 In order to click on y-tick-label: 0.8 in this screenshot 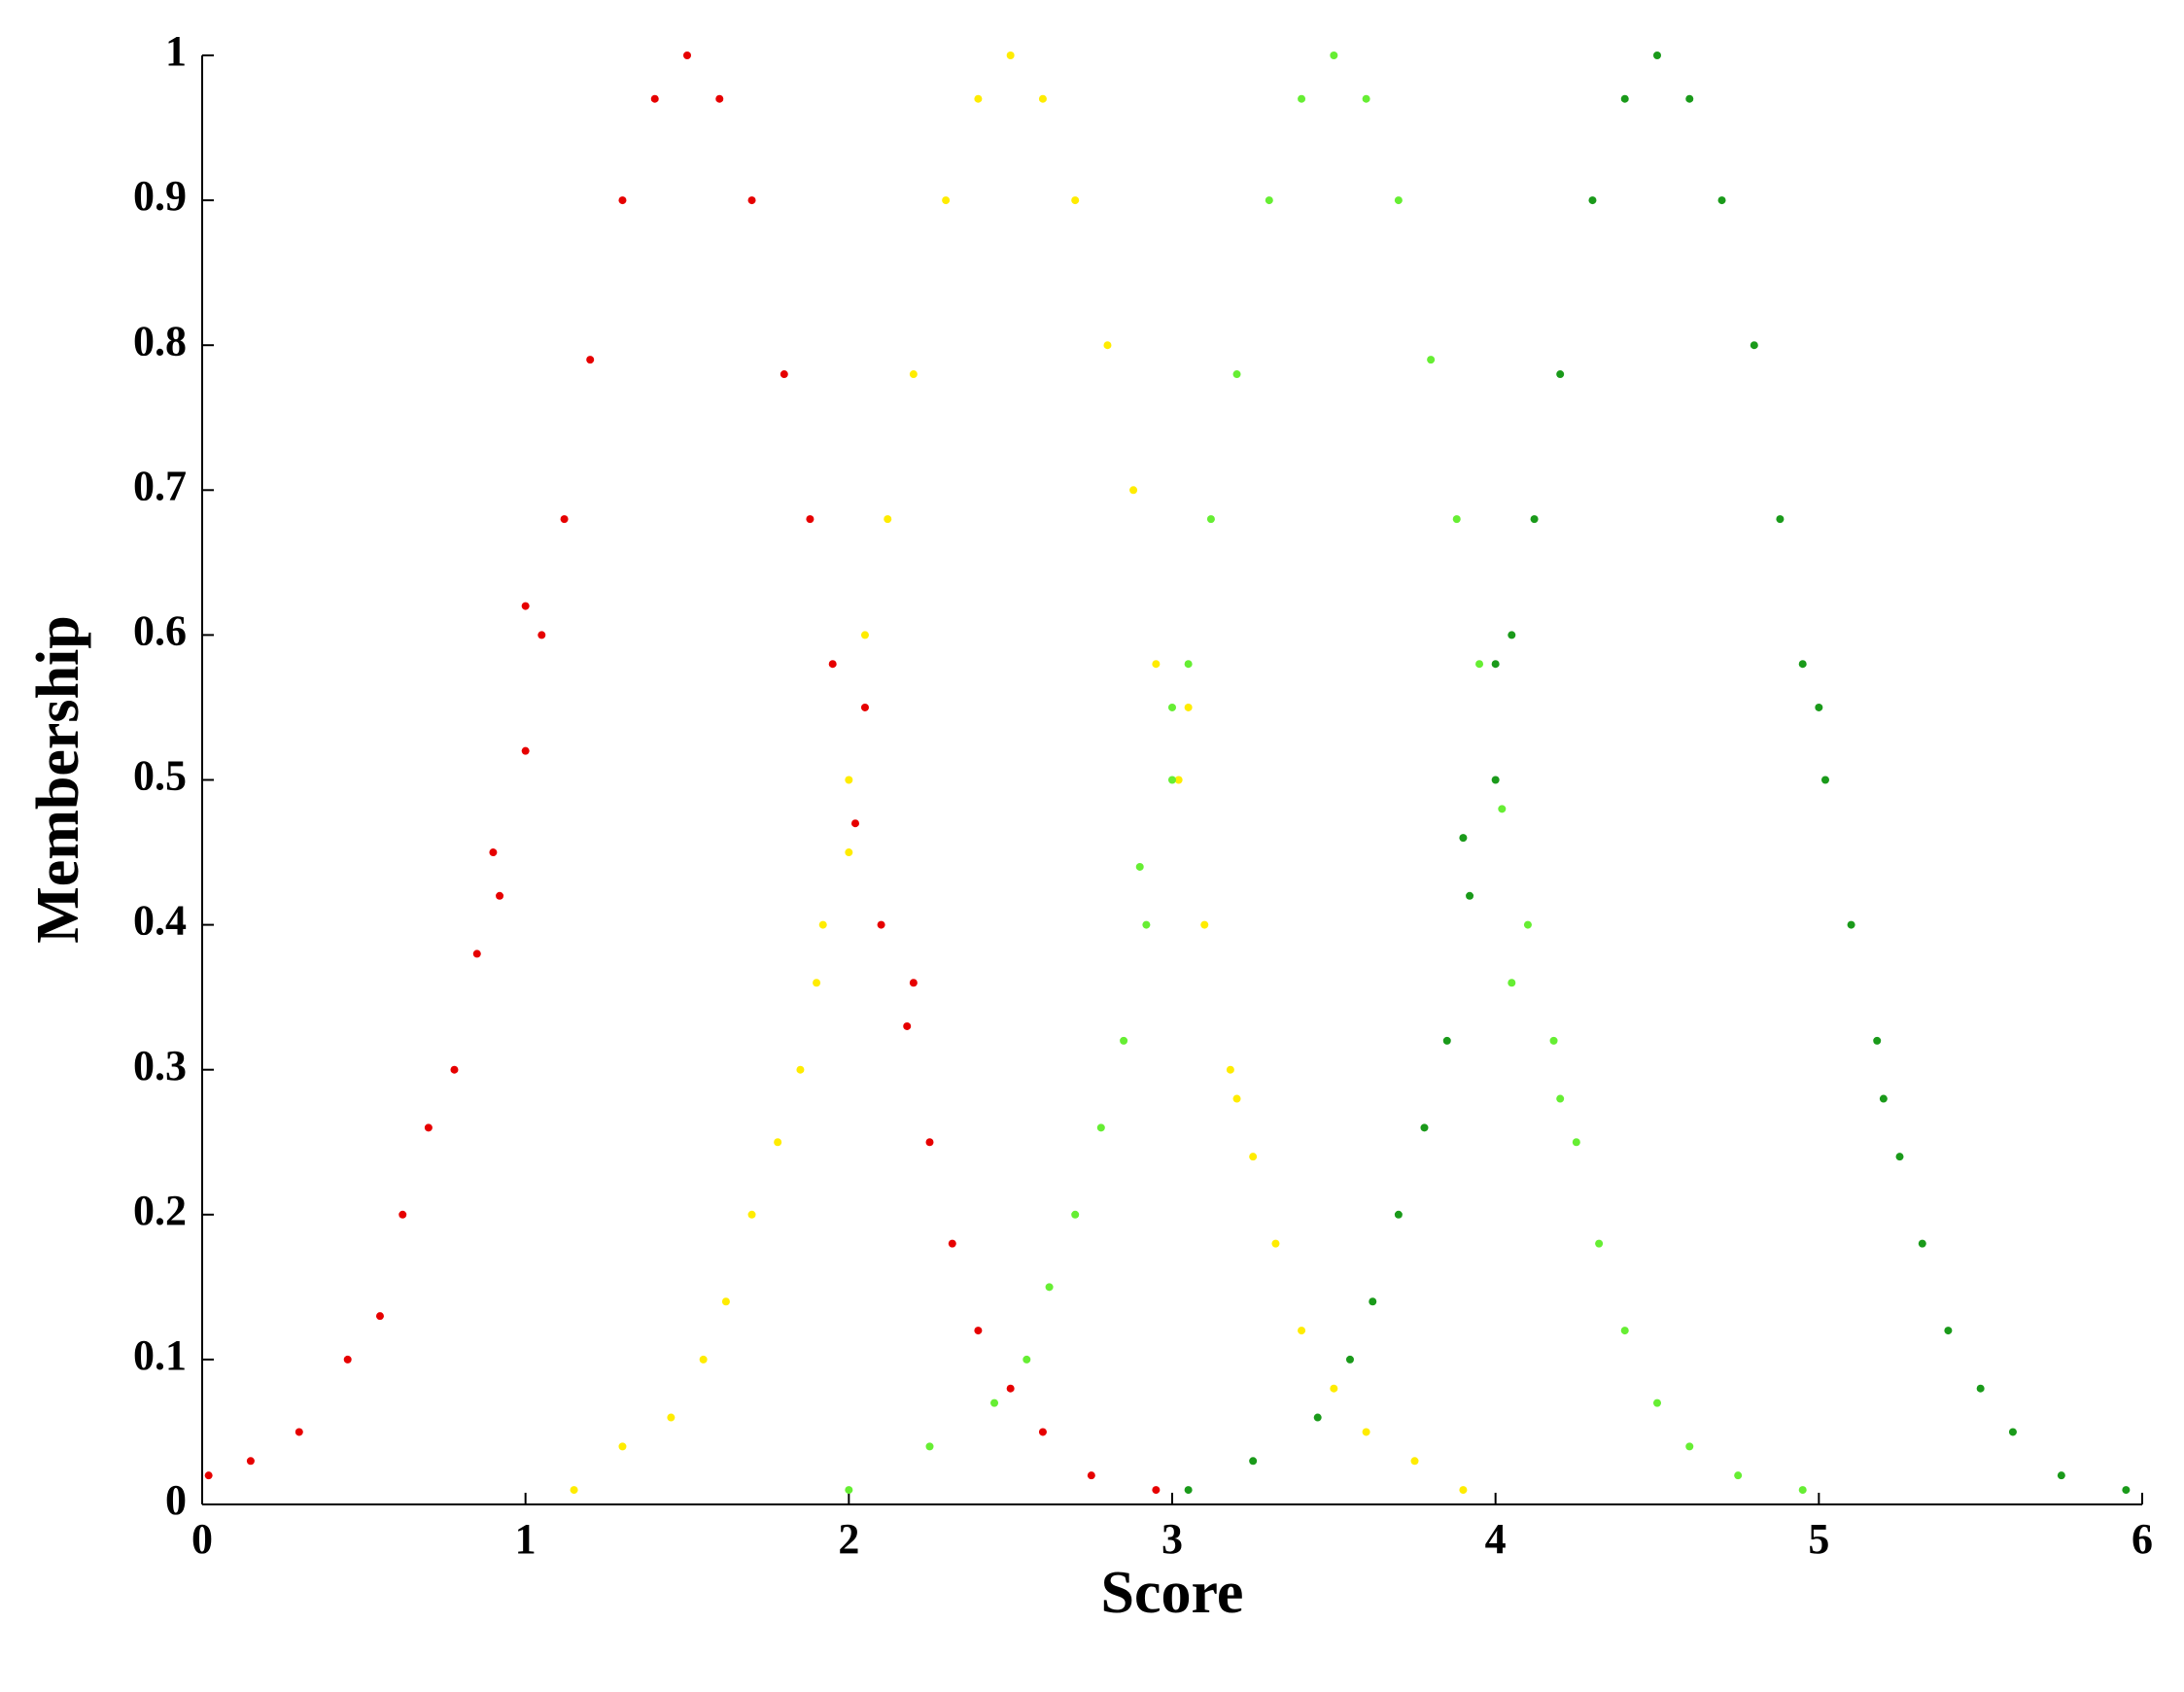, I will do `click(160, 340)`.